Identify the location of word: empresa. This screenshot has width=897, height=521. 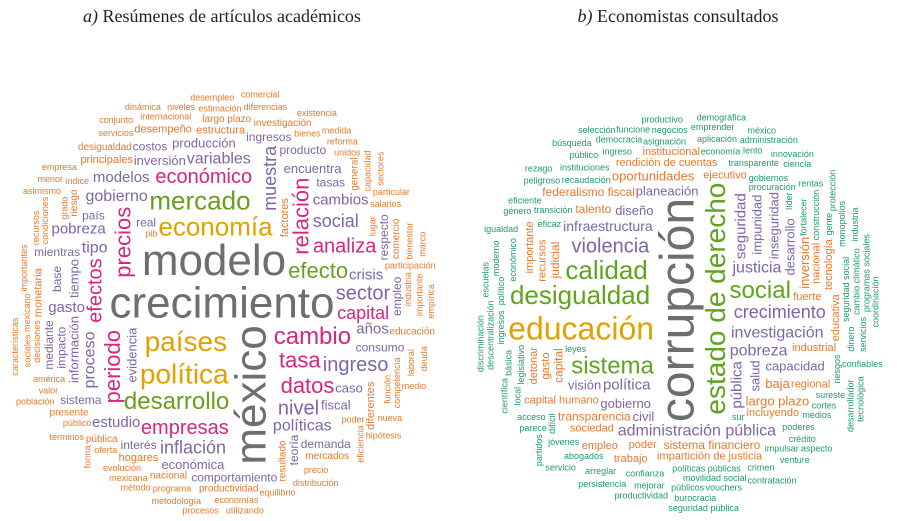
(59, 167).